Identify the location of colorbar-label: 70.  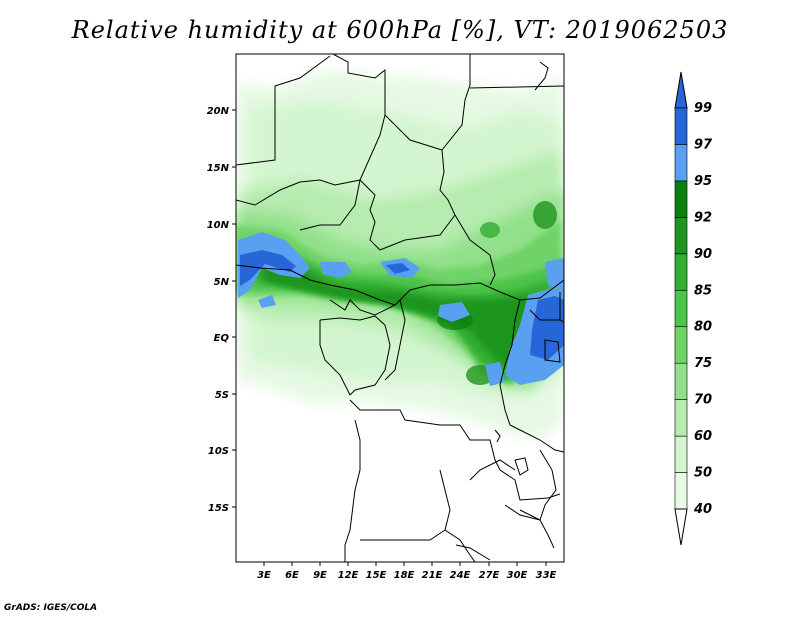
(703, 400).